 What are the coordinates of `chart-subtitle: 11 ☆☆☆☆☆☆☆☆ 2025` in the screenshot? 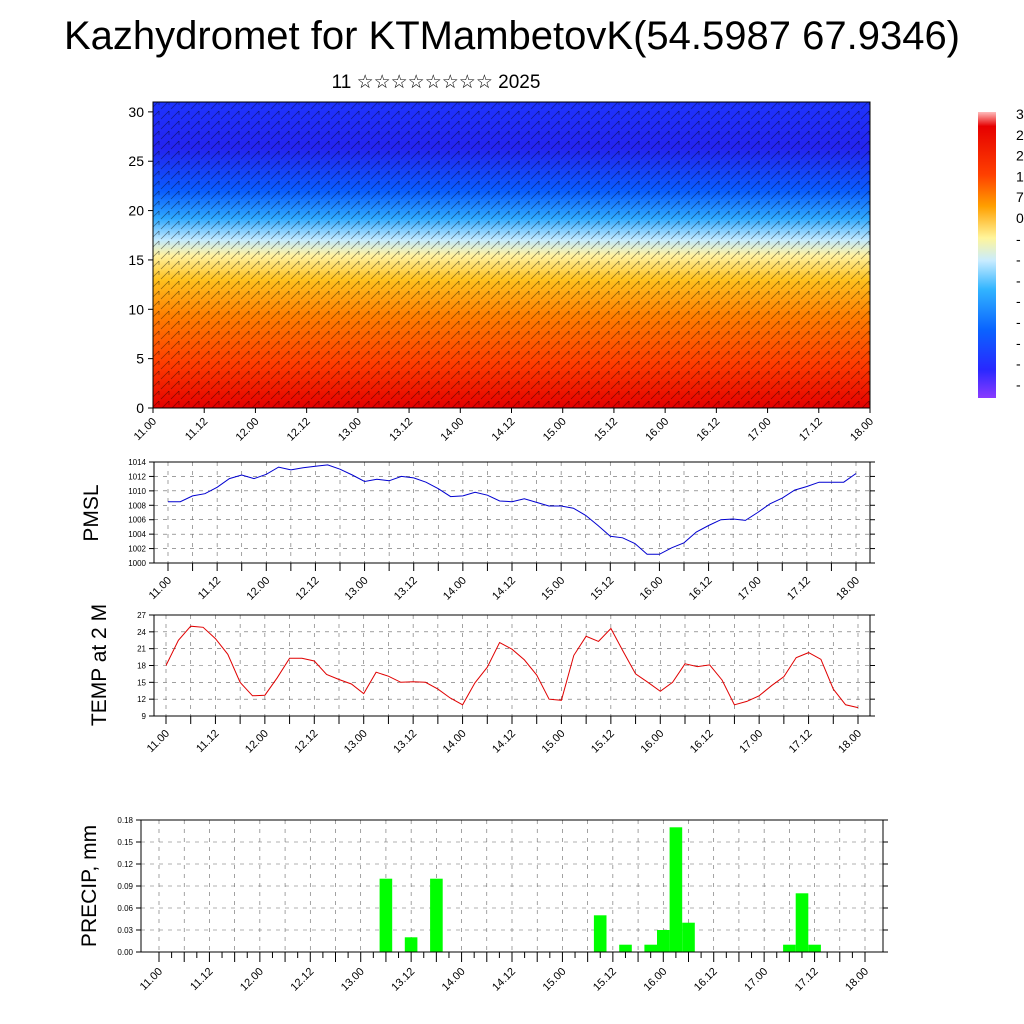 It's located at (436, 82).